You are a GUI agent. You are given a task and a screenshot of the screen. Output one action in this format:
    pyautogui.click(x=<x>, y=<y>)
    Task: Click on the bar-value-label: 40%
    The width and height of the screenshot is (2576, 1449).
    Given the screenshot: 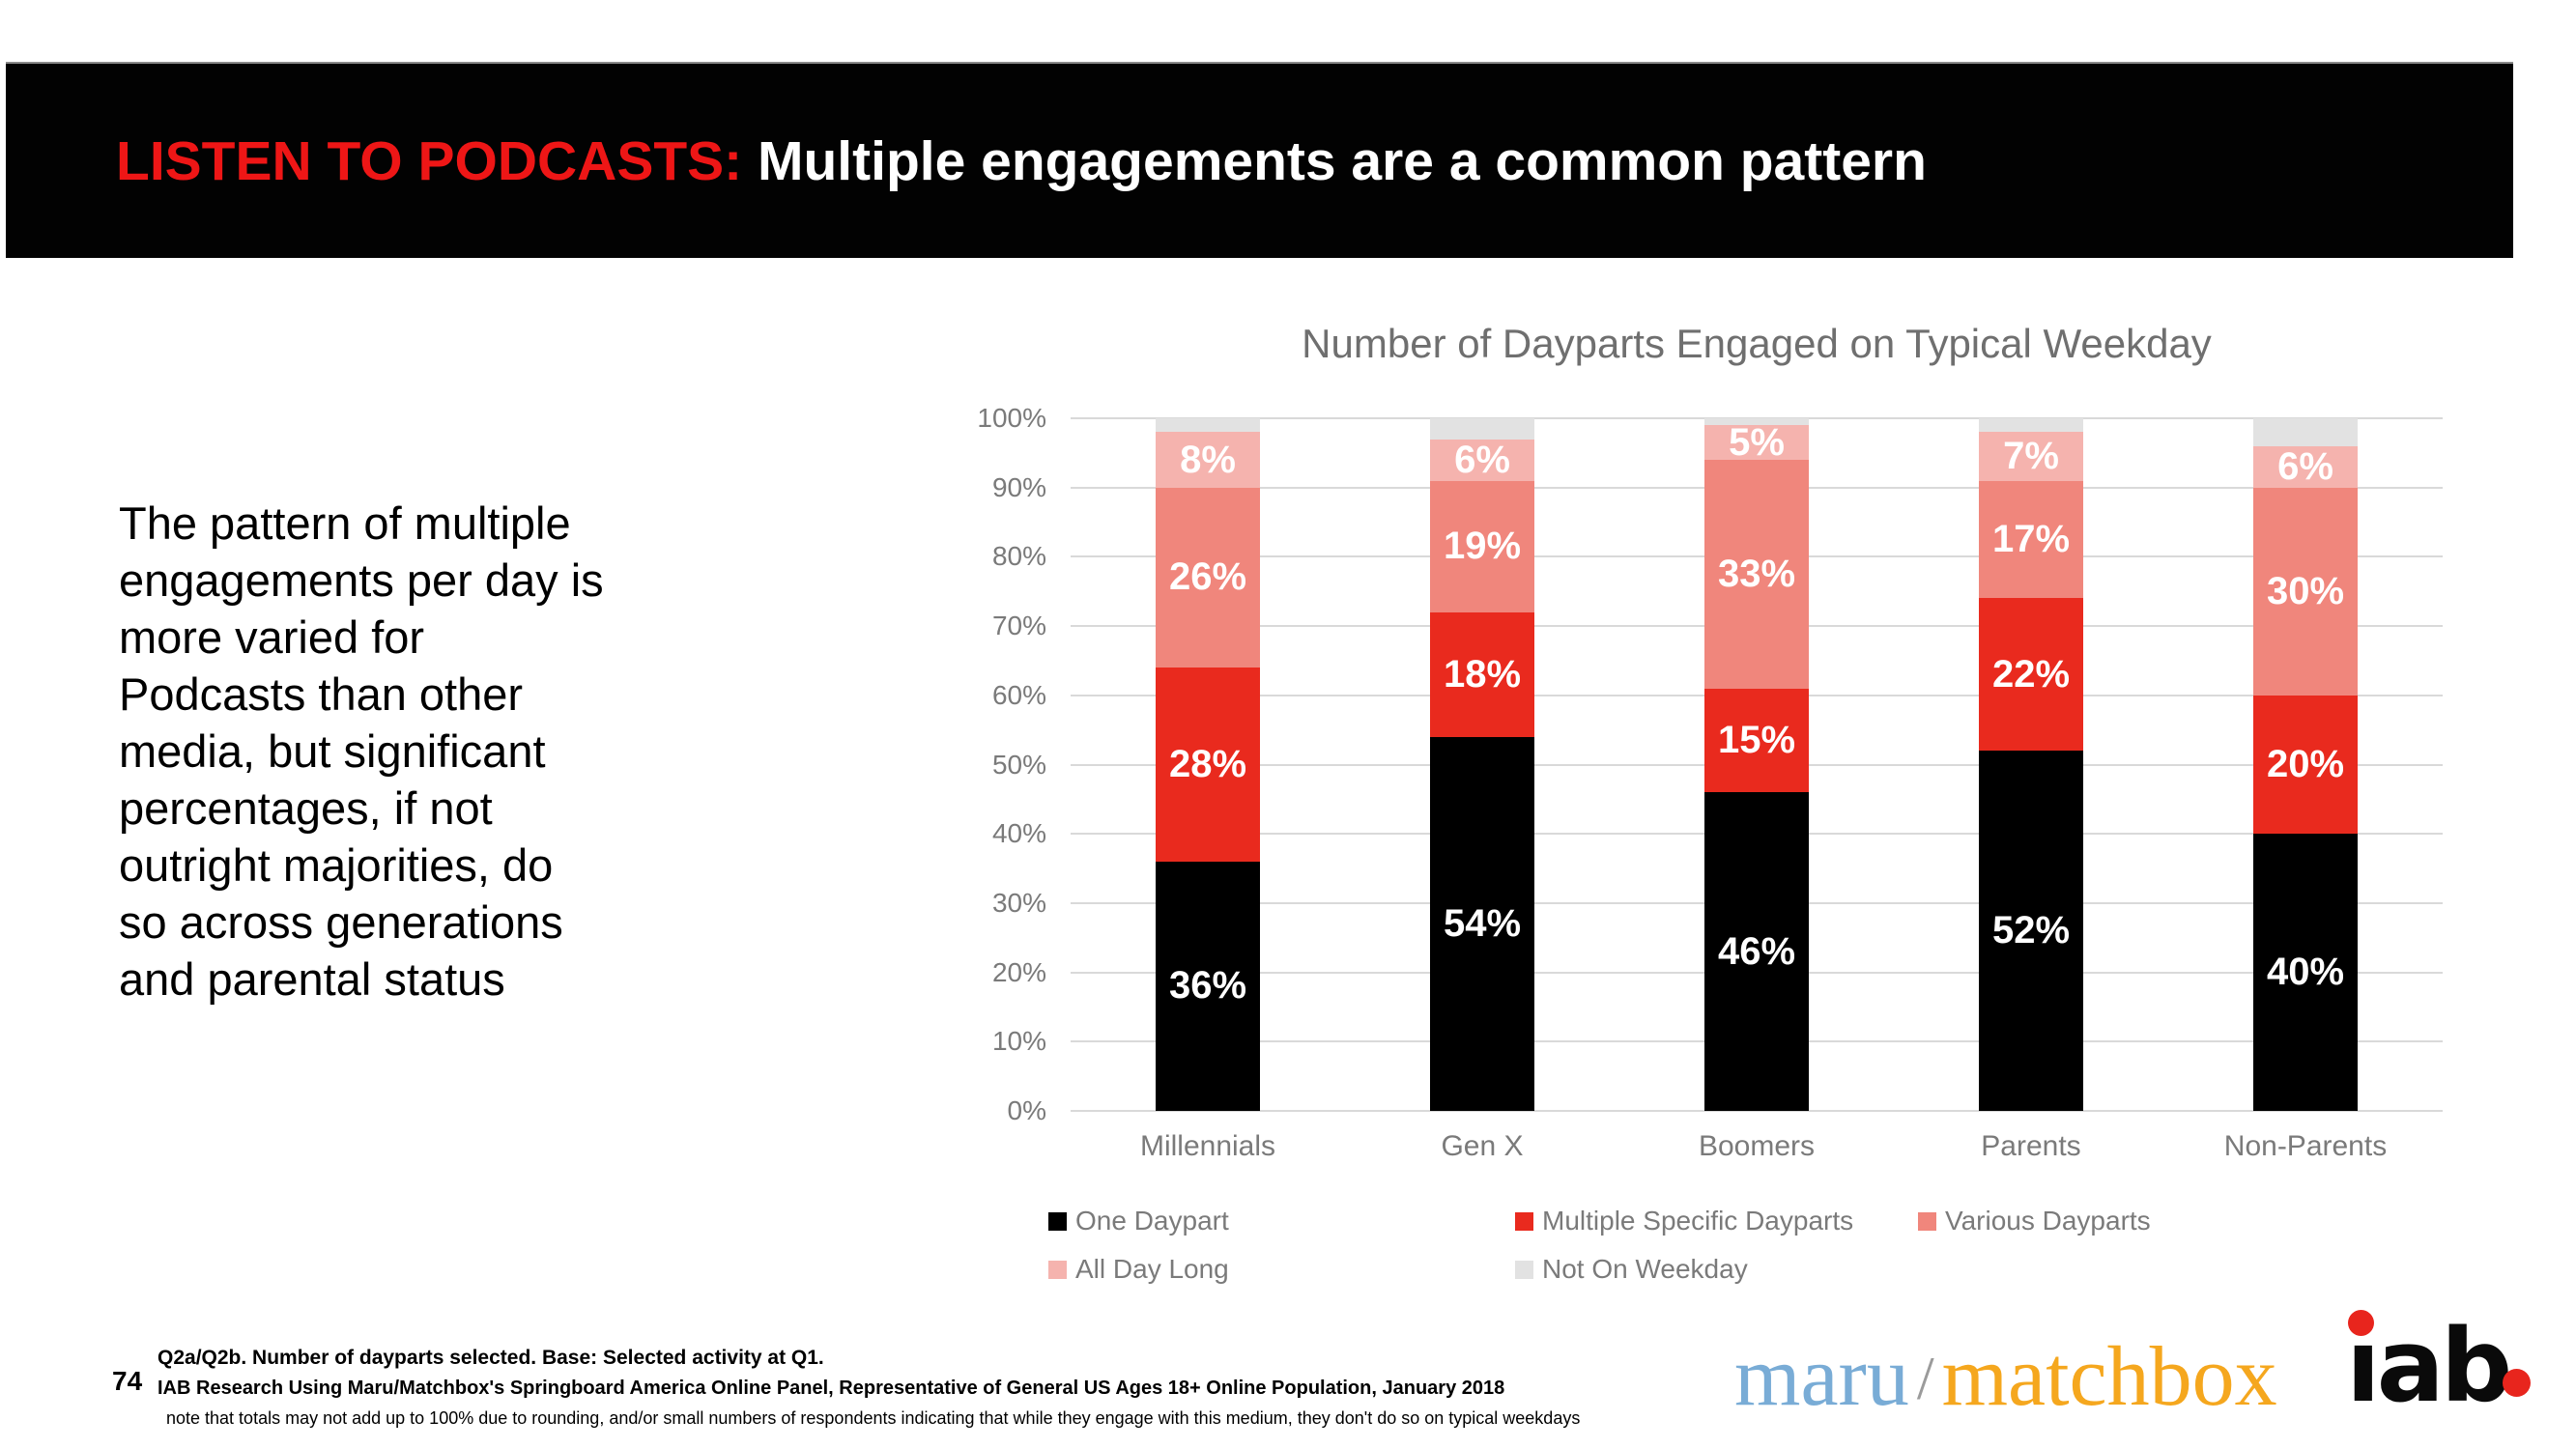 What is the action you would take?
    pyautogui.click(x=2306, y=972)
    